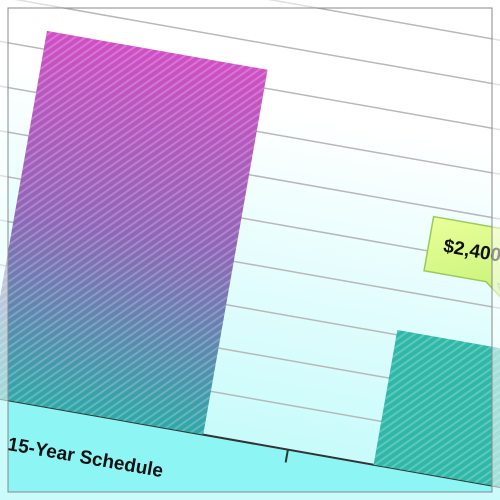 The image size is (500, 500). I want to click on value-callout, so click(461, 258).